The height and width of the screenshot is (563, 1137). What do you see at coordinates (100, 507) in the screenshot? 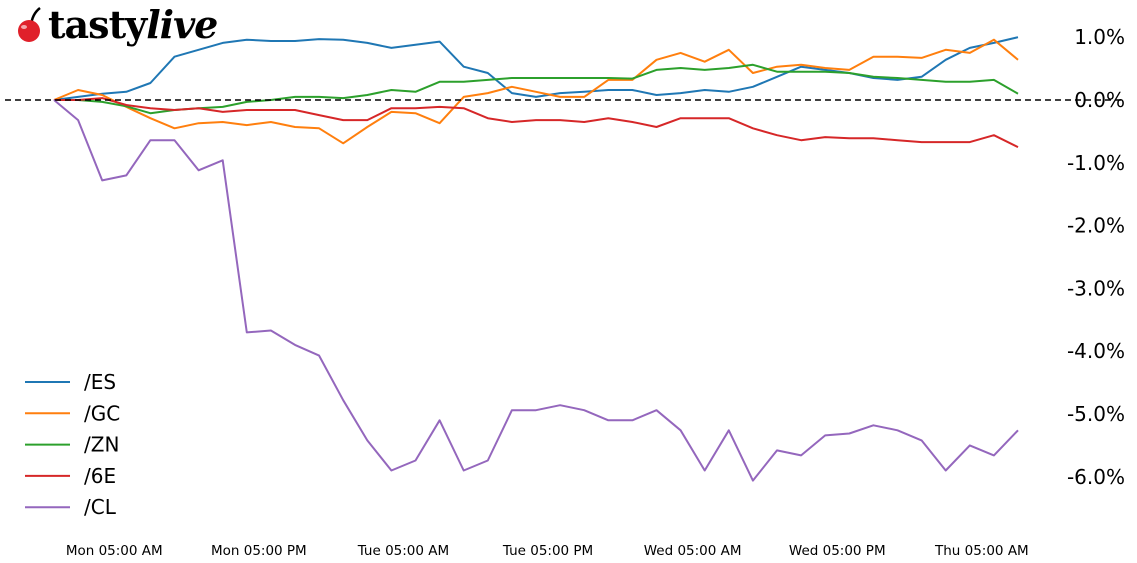
I see `legend-label: /CL` at bounding box center [100, 507].